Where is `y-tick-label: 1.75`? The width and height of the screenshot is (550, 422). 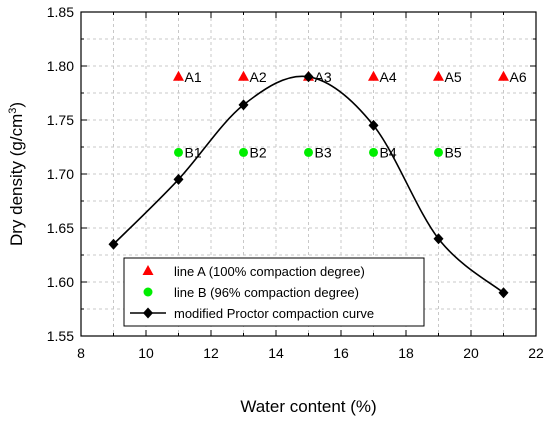
y-tick-label: 1.75 is located at coordinates (60, 120).